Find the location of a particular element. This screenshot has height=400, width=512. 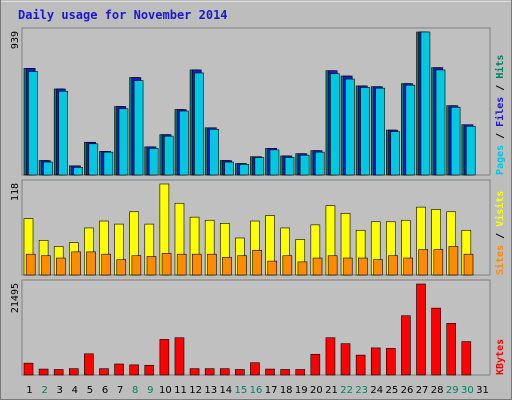

x-tick-3: 3 is located at coordinates (60, 390).